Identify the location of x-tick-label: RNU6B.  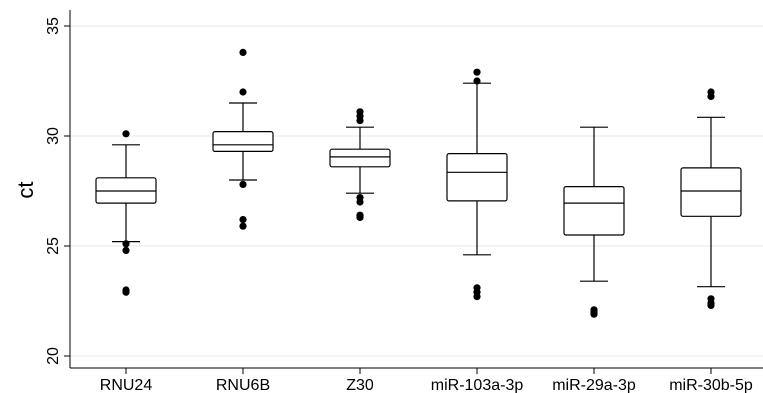
(243, 385).